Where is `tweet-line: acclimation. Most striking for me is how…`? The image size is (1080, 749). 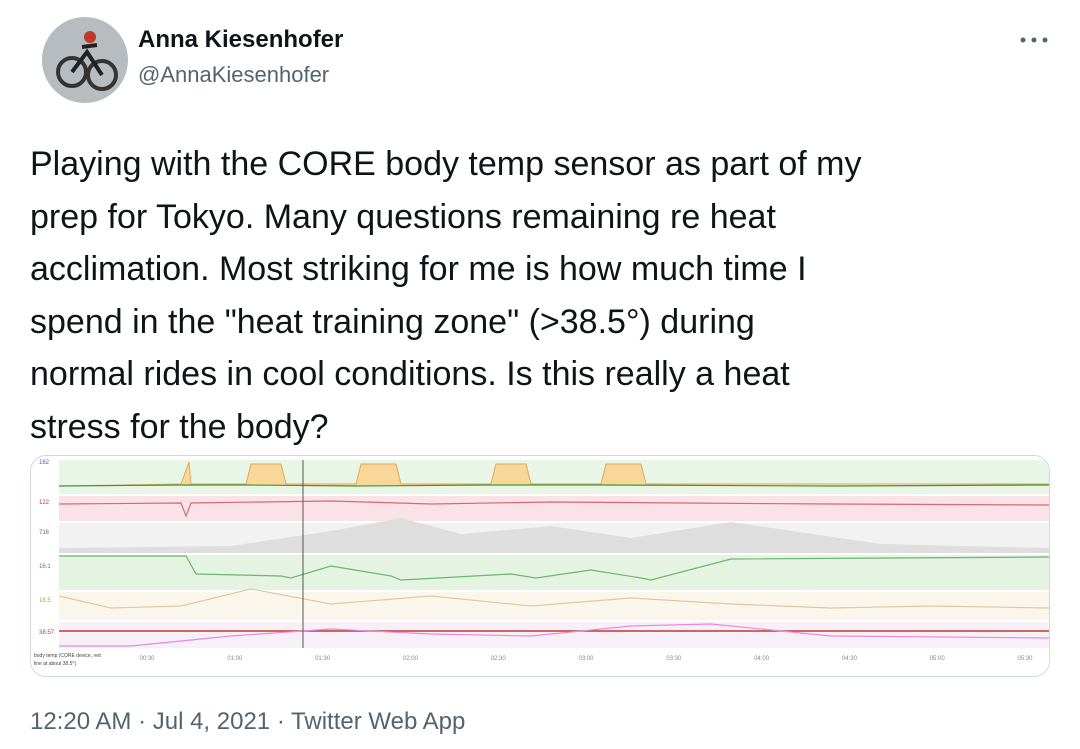 tweet-line: acclimation. Most striking for me is how… is located at coordinates (418, 269).